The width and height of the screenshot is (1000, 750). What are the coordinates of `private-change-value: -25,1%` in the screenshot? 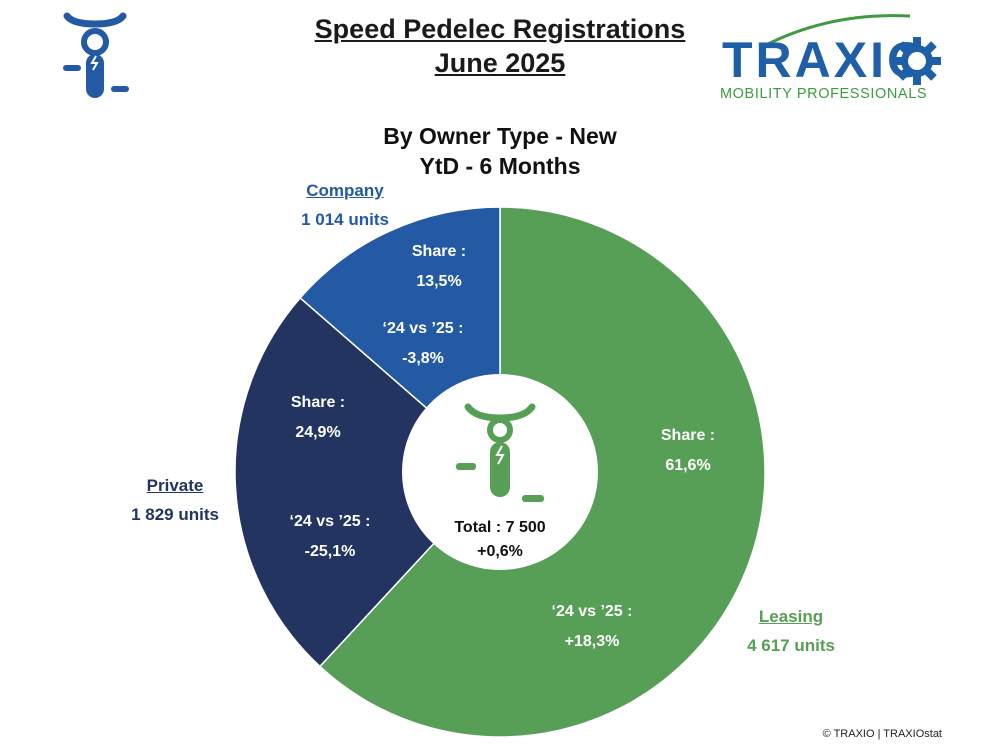 It's located at (330, 551).